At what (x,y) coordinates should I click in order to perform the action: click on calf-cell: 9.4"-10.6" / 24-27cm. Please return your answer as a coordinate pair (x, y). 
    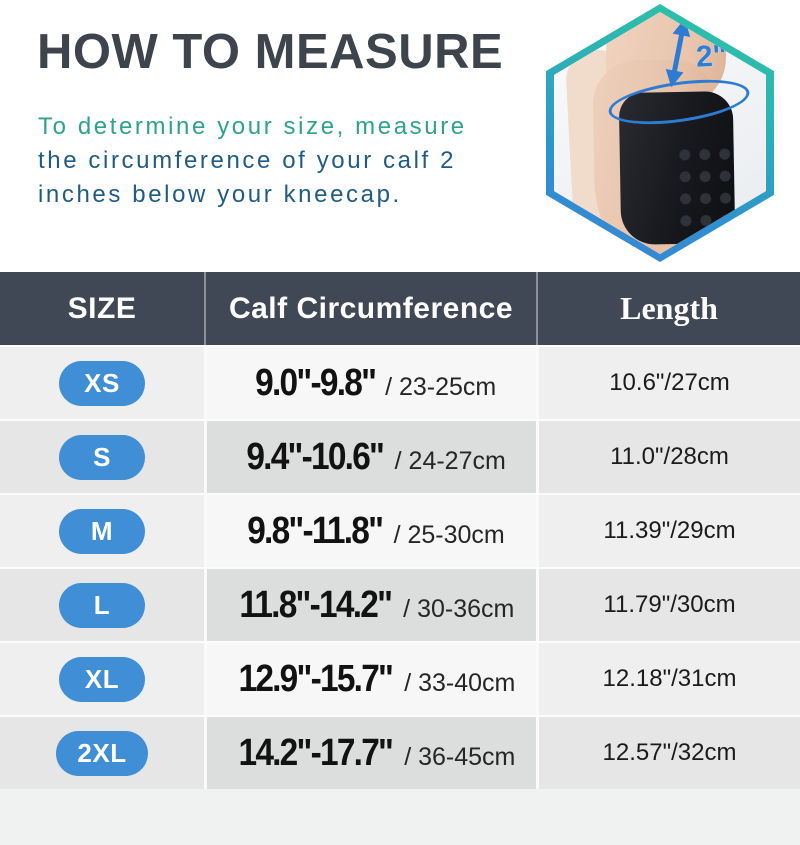
    Looking at the image, I should click on (370, 457).